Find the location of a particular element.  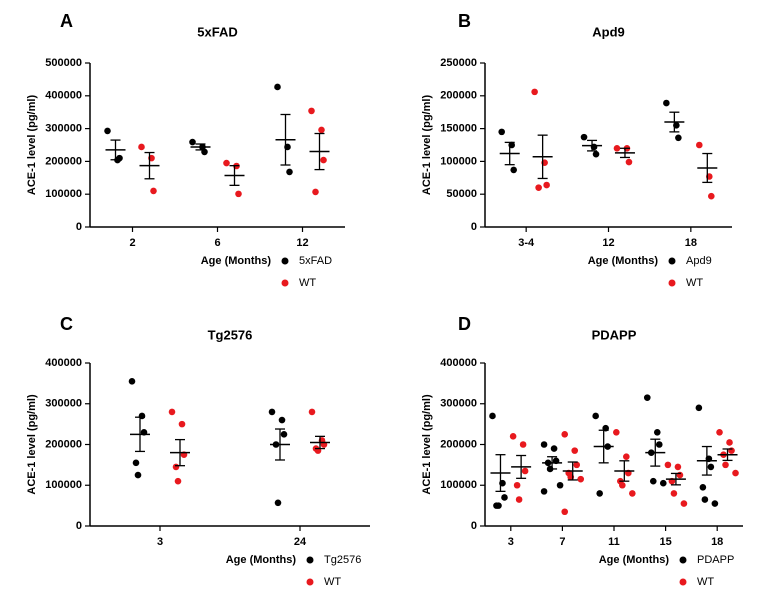

y-tick-label: 250000 is located at coordinates (458, 63).